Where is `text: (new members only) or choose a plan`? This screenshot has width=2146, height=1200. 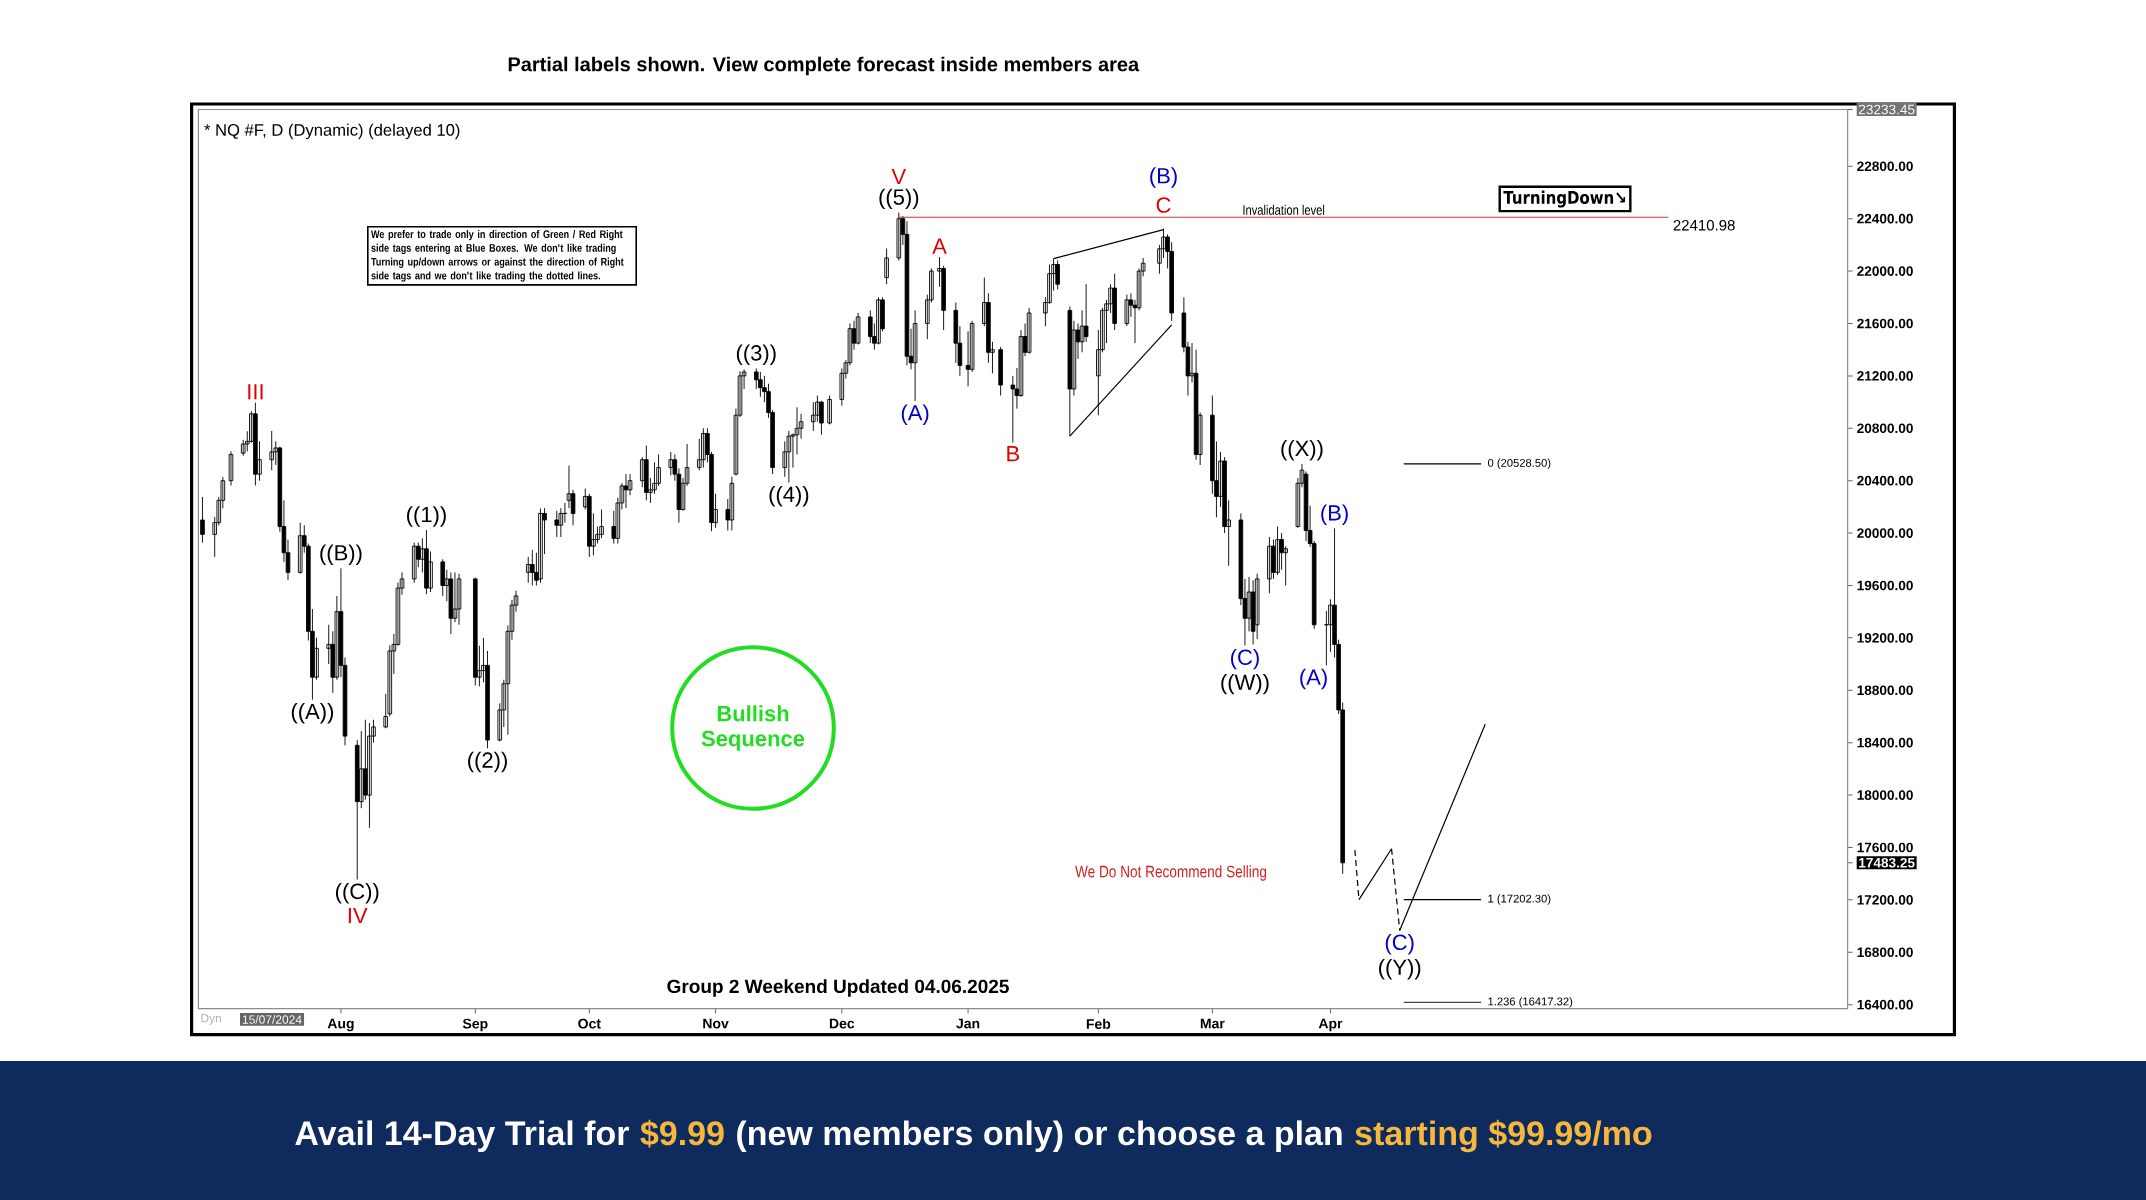 text: (new members only) or choose a plan is located at coordinates (1039, 1136).